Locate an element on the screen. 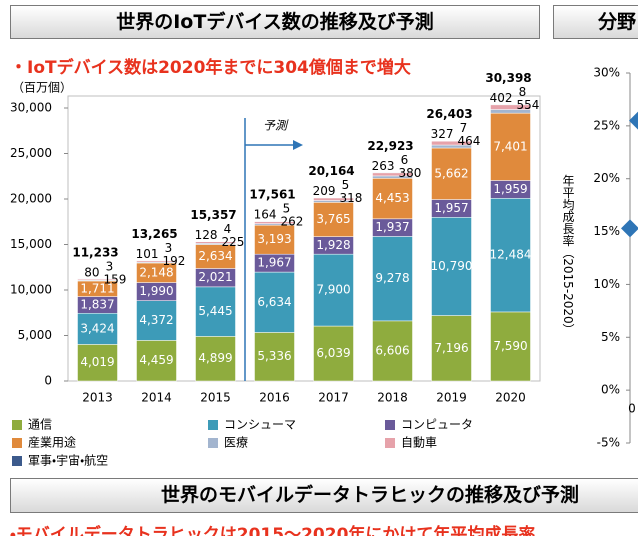 This screenshot has height=536, width=638. data-label: 402 is located at coordinates (501, 98).